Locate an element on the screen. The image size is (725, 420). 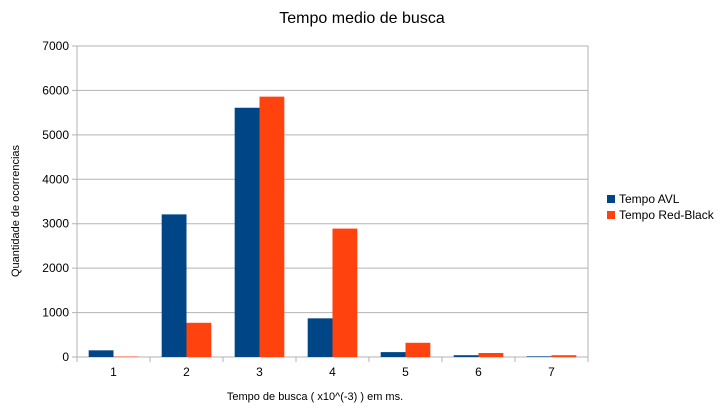
x-tick-label: 4 is located at coordinates (332, 372).